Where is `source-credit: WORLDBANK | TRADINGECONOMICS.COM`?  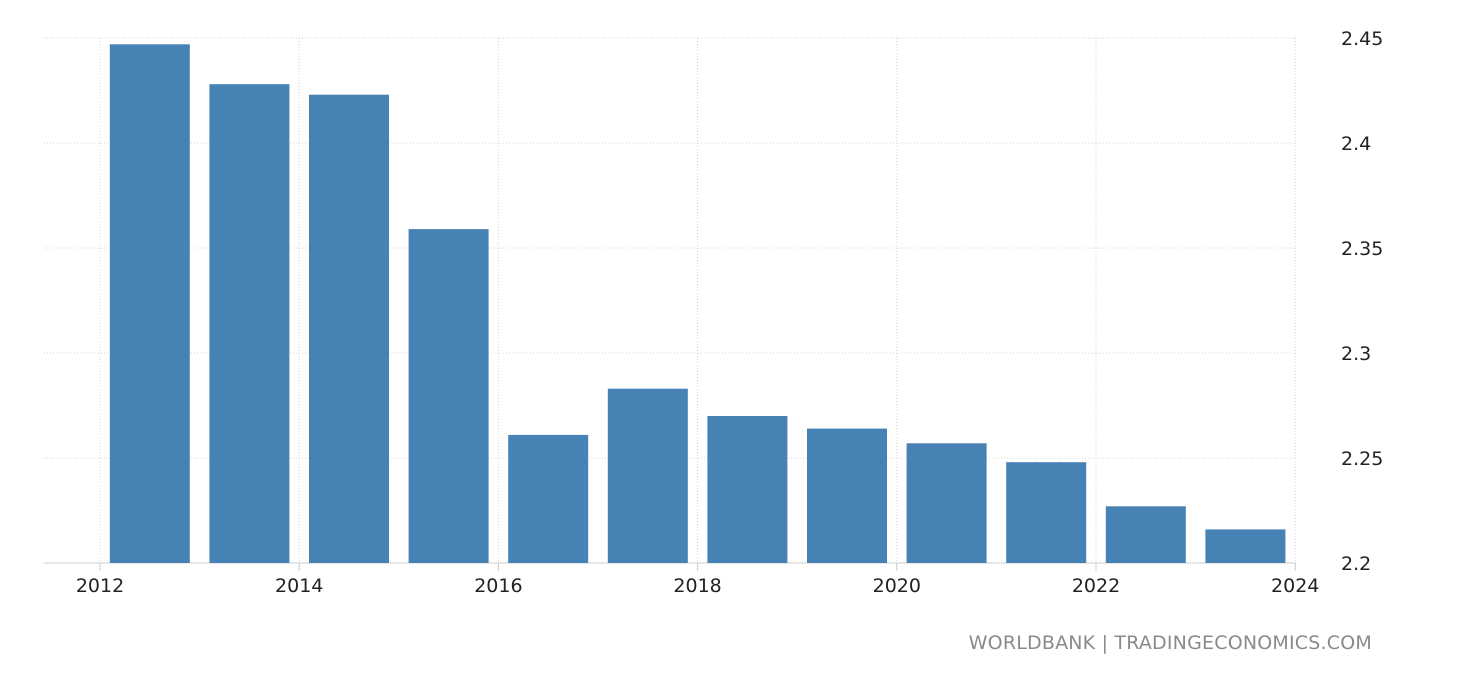
source-credit: WORLDBANK | TRADINGECONOMICS.COM is located at coordinates (1170, 643).